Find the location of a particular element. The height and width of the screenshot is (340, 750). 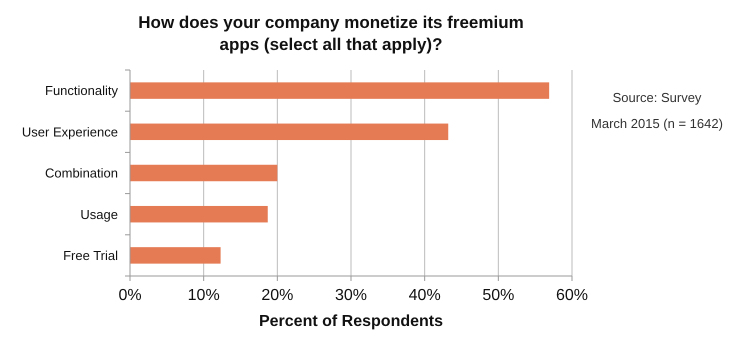

y-tick-label: Functionality is located at coordinates (81, 90).